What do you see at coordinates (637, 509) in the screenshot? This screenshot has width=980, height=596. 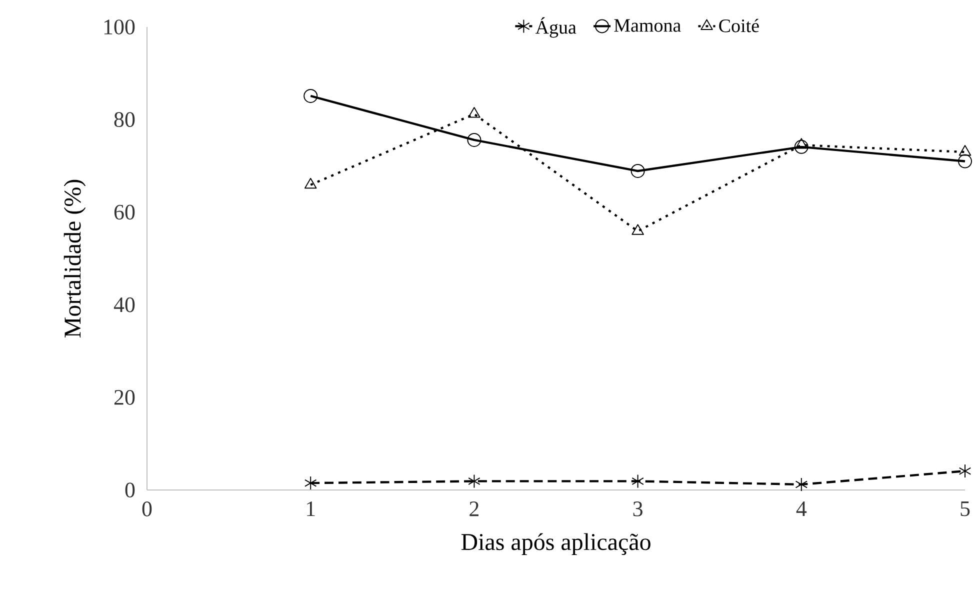 I see `x-tick-label: 3` at bounding box center [637, 509].